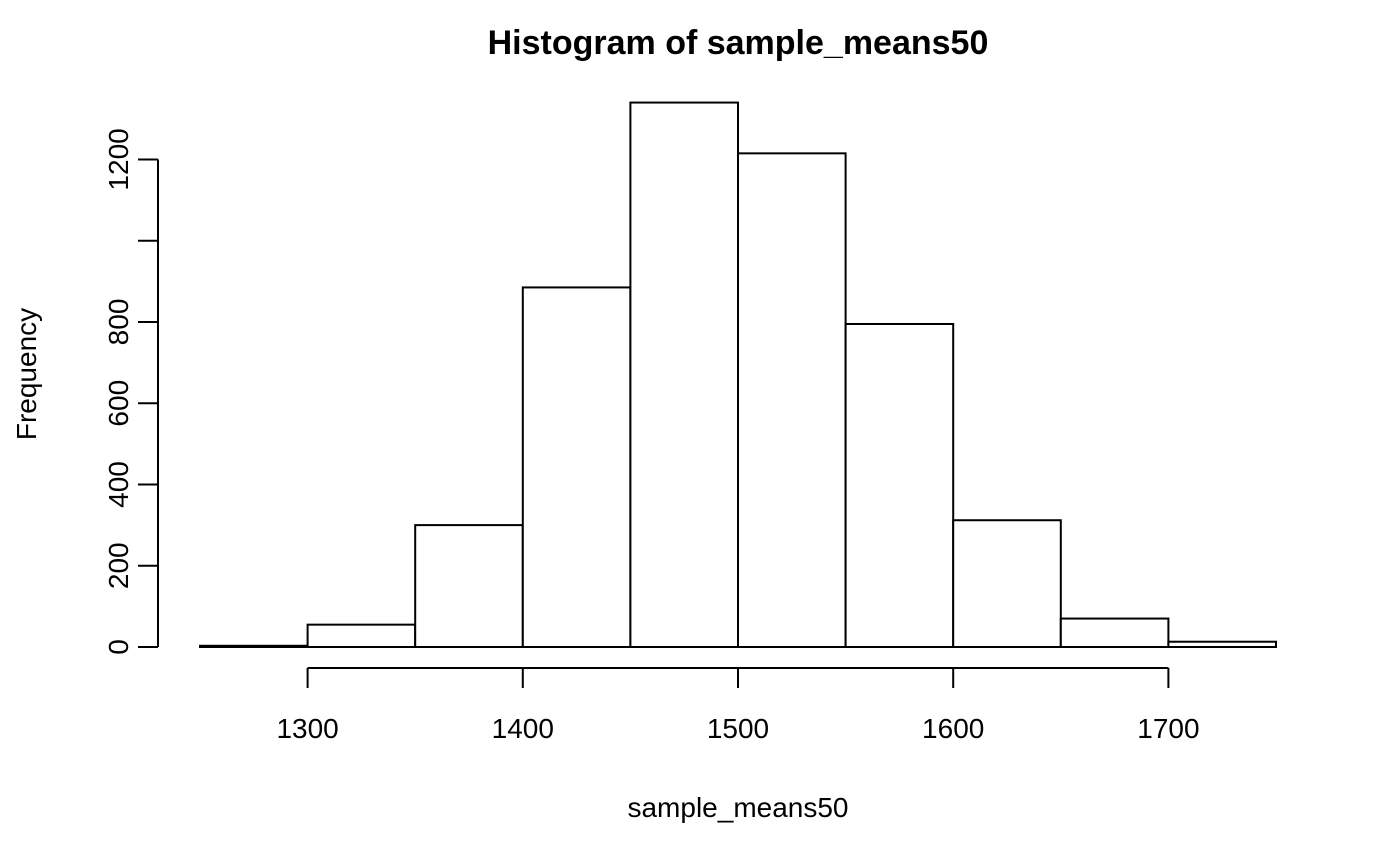 Image resolution: width=1400 pixels, height=865 pixels. Describe the element at coordinates (118, 403) in the screenshot. I see `y-tick-label-3: 600` at that location.